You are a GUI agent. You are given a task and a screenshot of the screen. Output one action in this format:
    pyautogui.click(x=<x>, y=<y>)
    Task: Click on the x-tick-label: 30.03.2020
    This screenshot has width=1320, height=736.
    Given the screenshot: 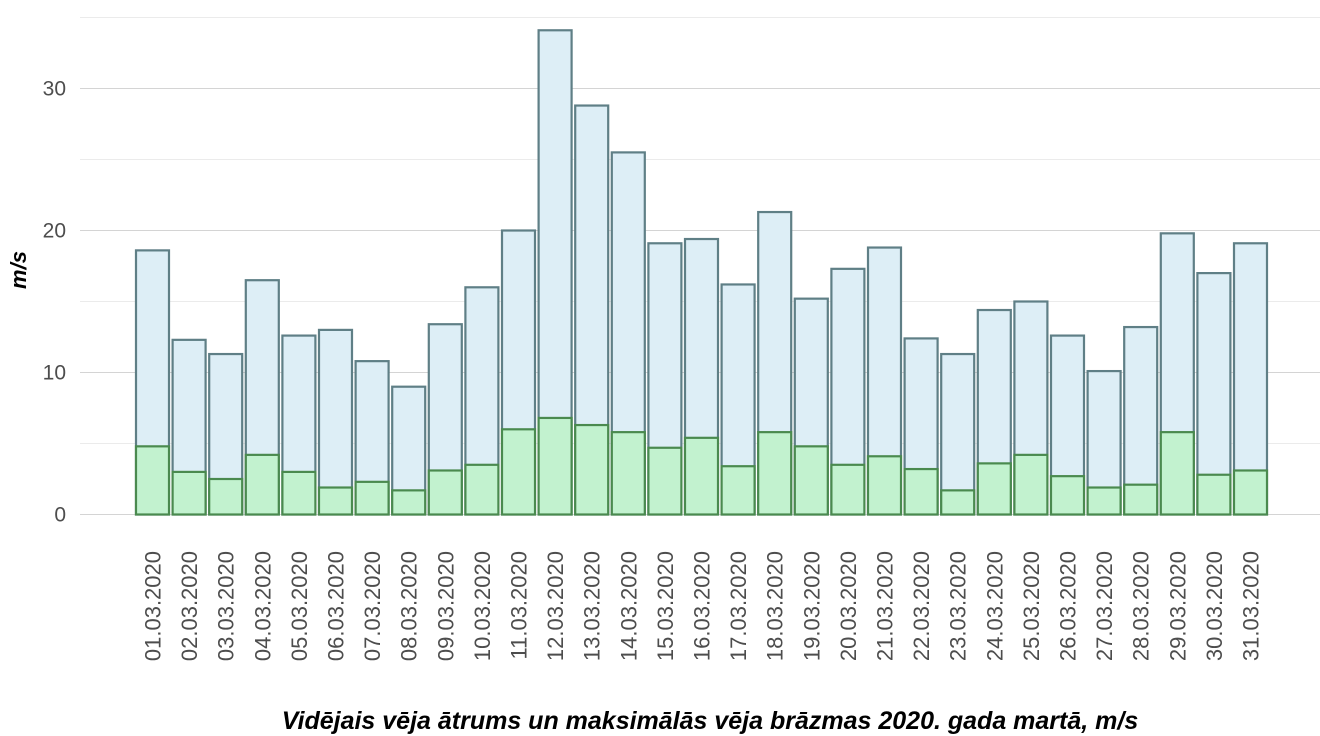 What is the action you would take?
    pyautogui.click(x=1214, y=606)
    